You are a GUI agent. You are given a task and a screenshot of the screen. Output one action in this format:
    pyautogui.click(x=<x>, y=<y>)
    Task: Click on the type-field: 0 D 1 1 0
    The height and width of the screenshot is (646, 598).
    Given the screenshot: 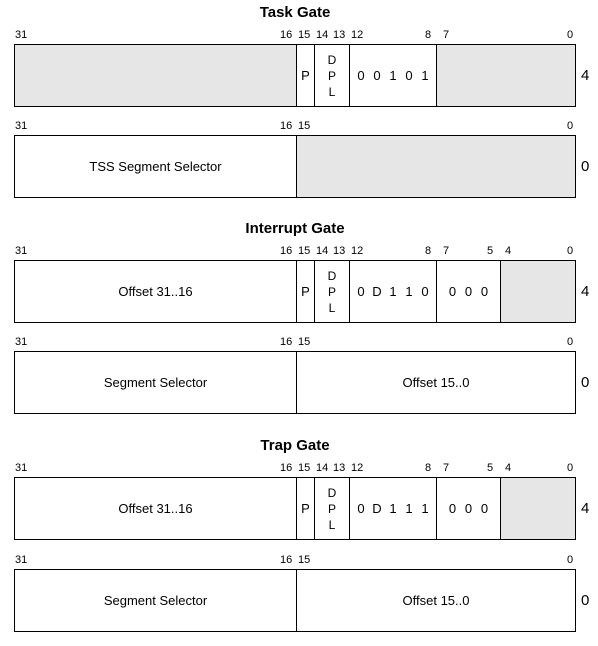 What is the action you would take?
    pyautogui.click(x=392, y=291)
    